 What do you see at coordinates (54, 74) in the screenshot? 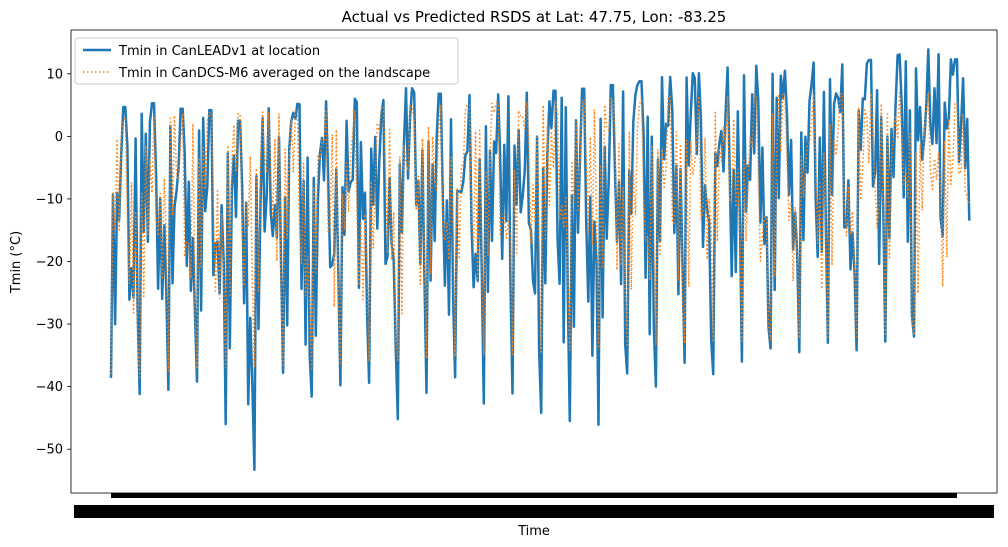
I see `y-tick-label: 10` at bounding box center [54, 74].